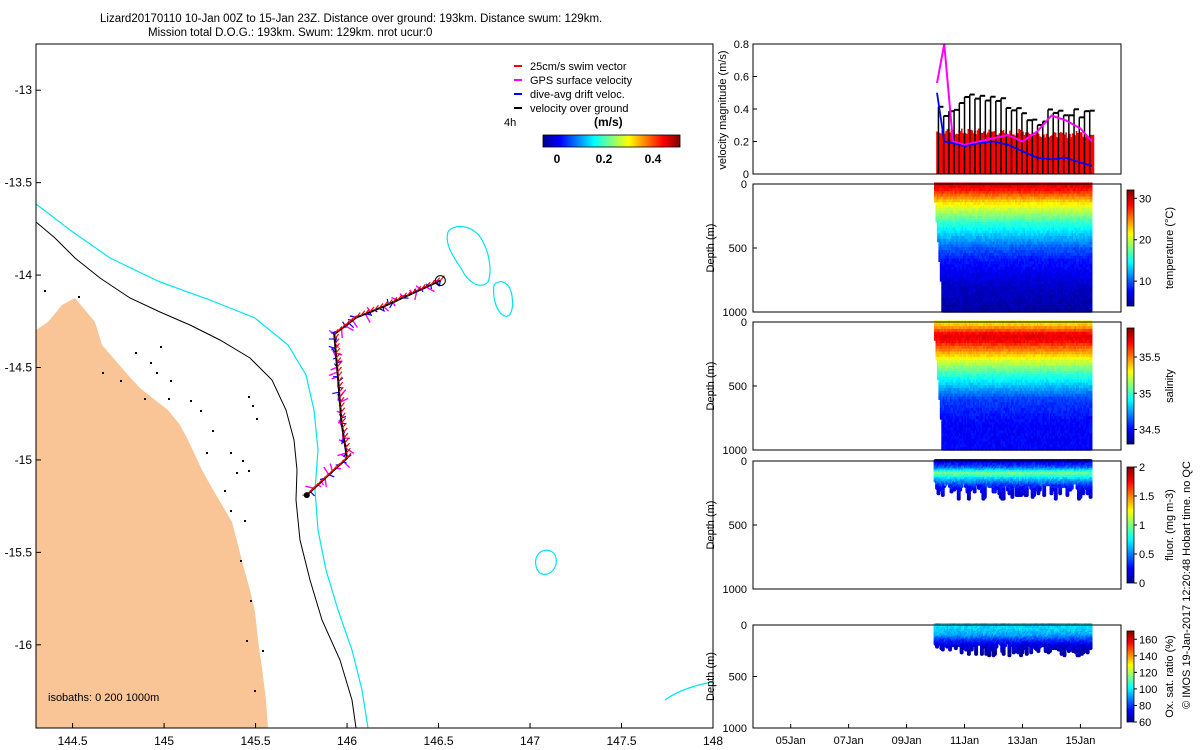 The height and width of the screenshot is (750, 1200). Describe the element at coordinates (347, 741) in the screenshot. I see `map-x-tick-label: 146` at that location.